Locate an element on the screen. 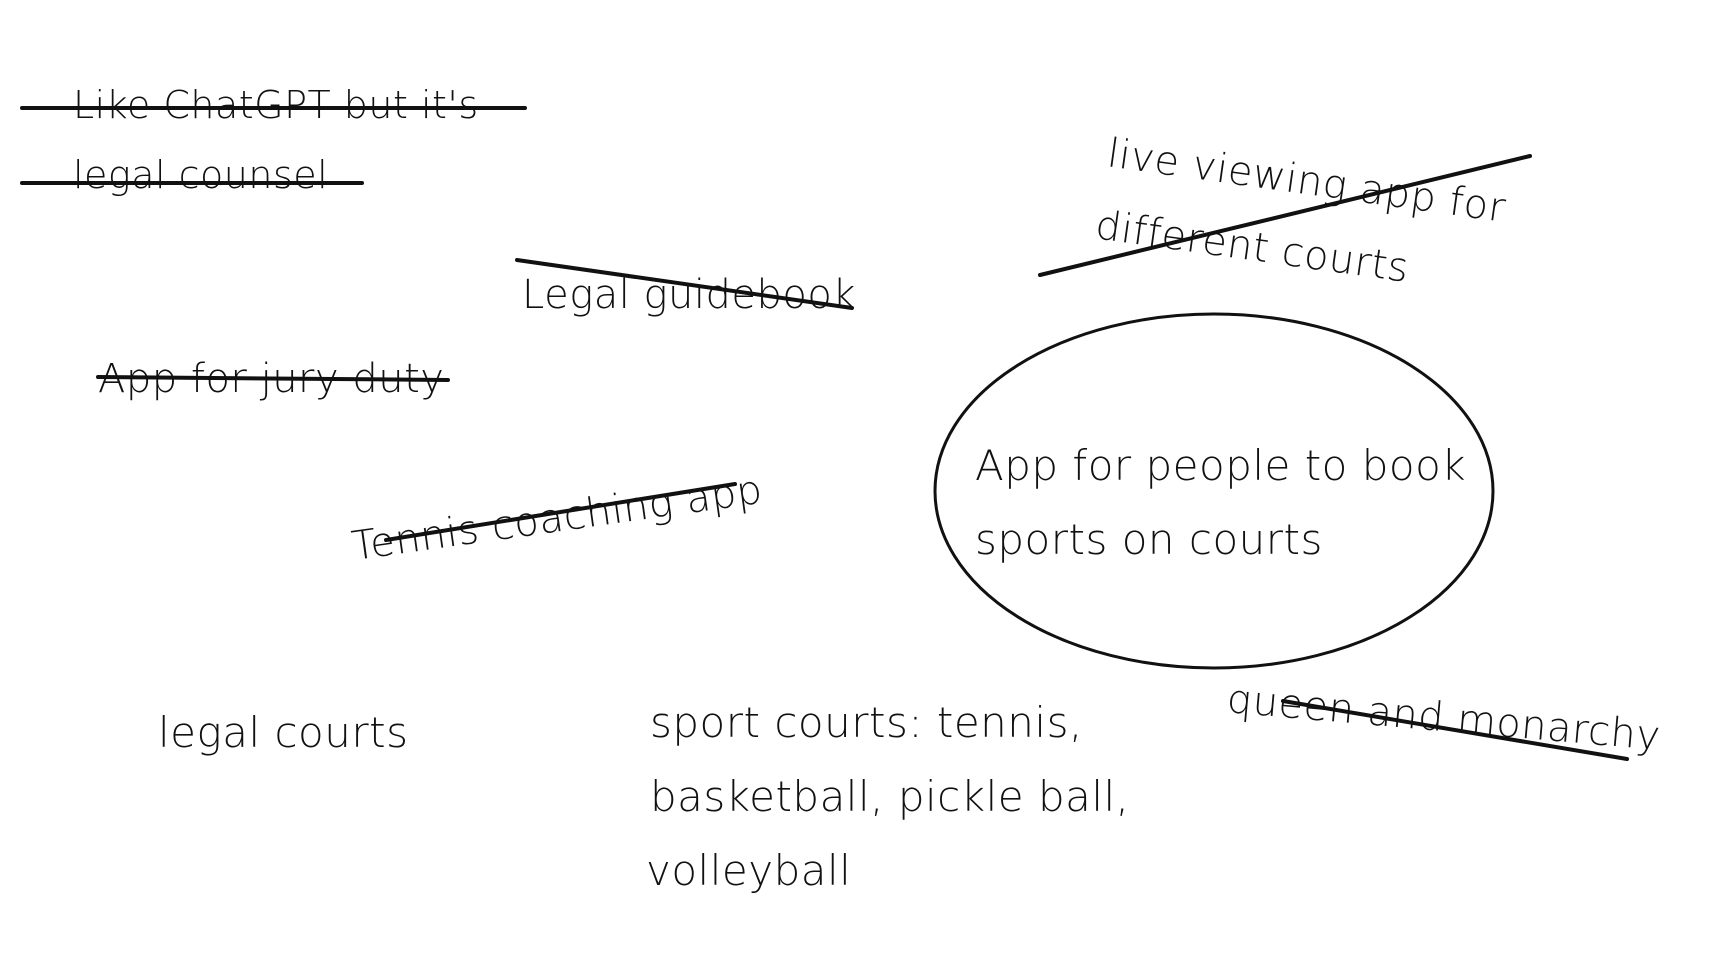  idea-tennis-coaching: Tennis coaching app is located at coordinates (557, 518).